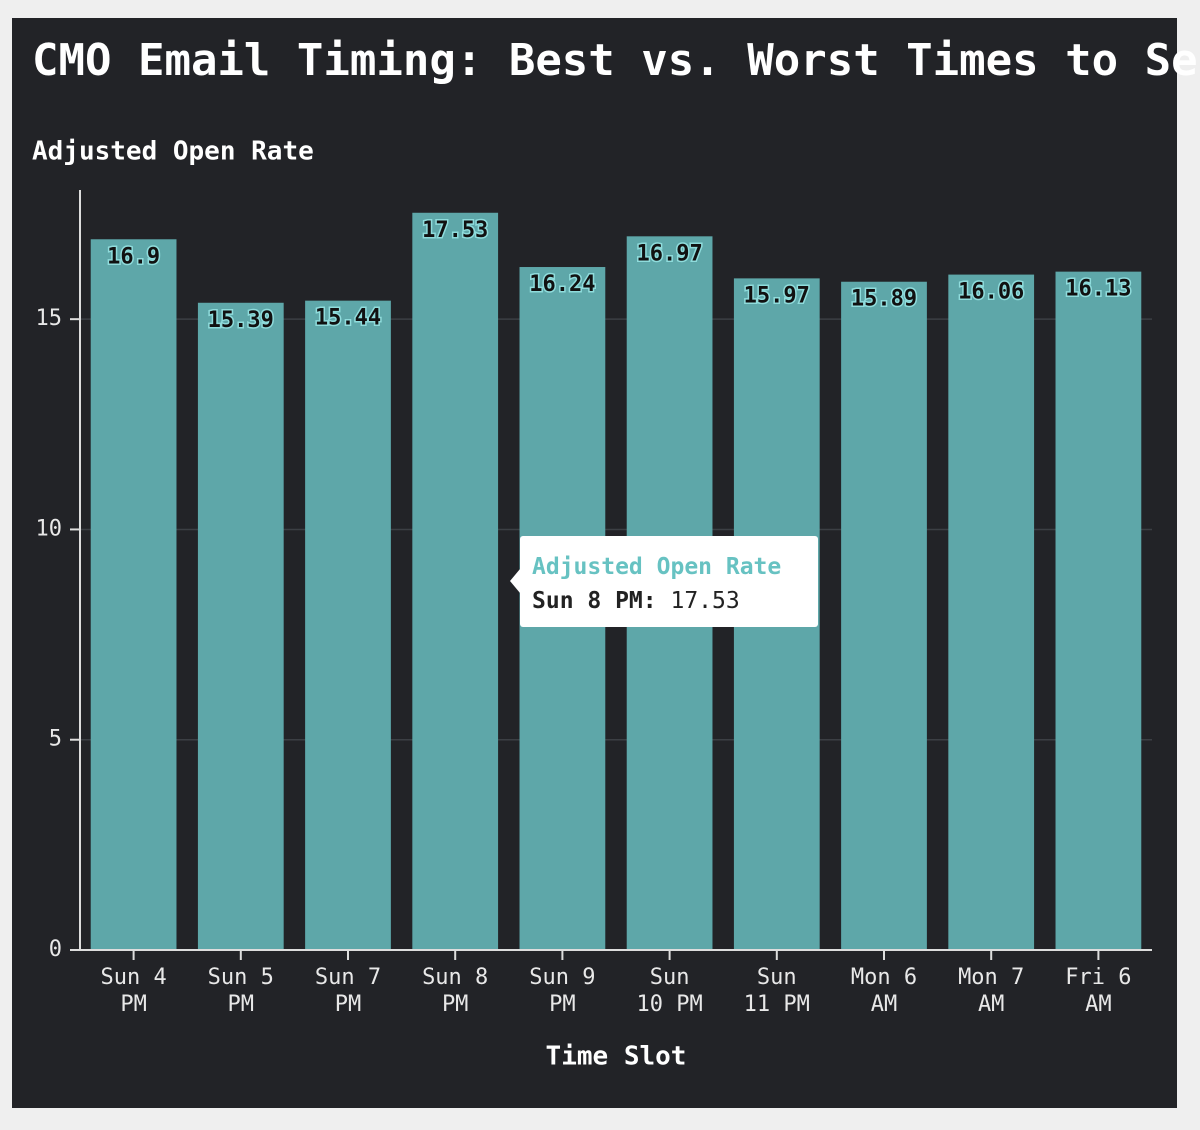 This screenshot has width=1200, height=1130. I want to click on y-tick-label: 0, so click(55, 949).